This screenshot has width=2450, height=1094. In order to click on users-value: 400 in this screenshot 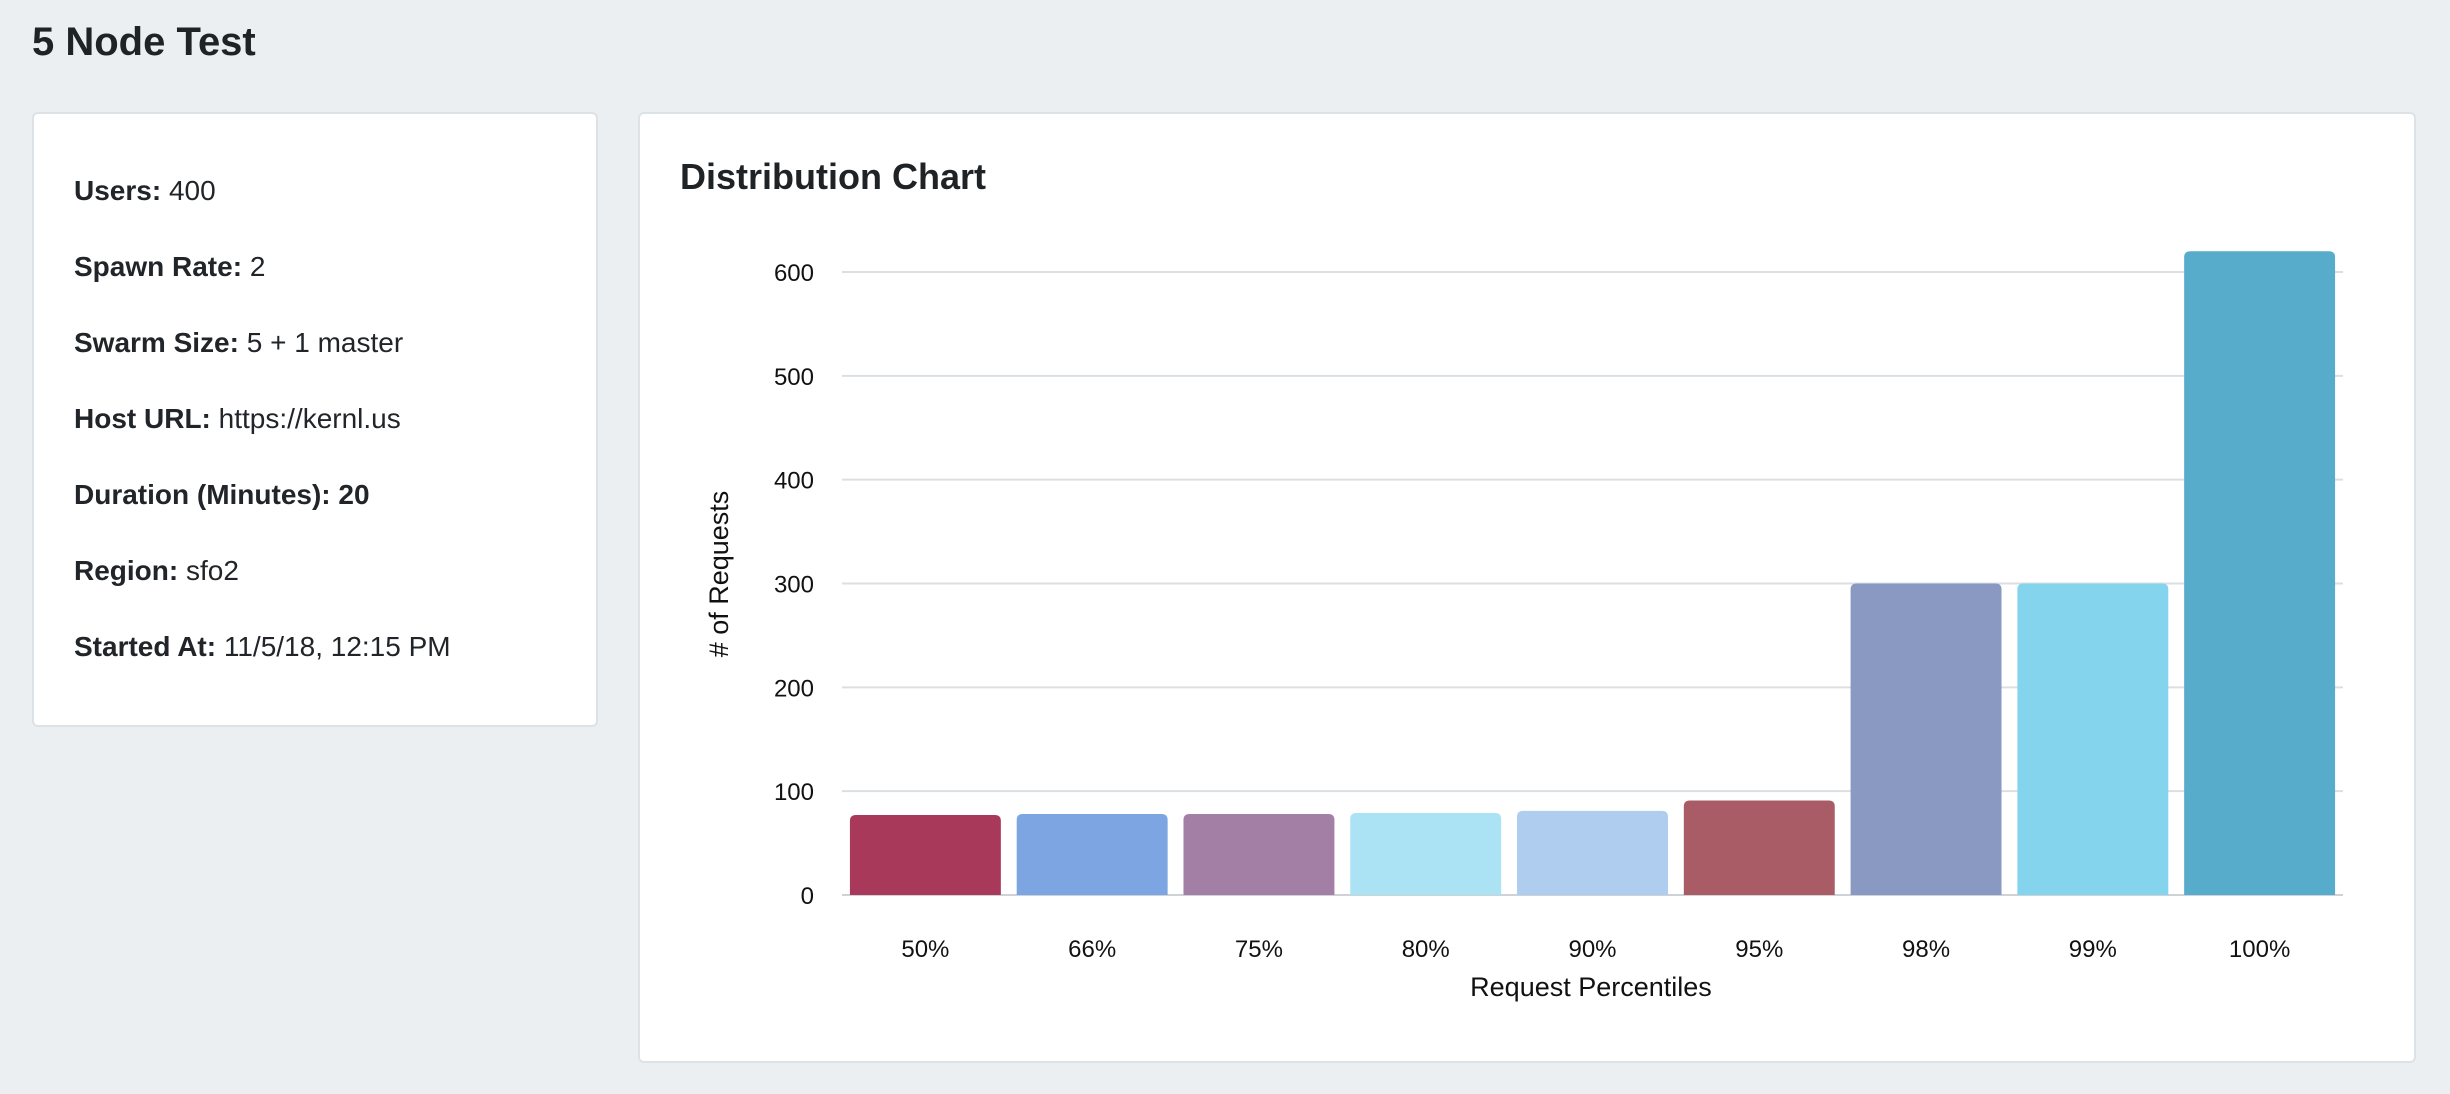, I will do `click(192, 190)`.